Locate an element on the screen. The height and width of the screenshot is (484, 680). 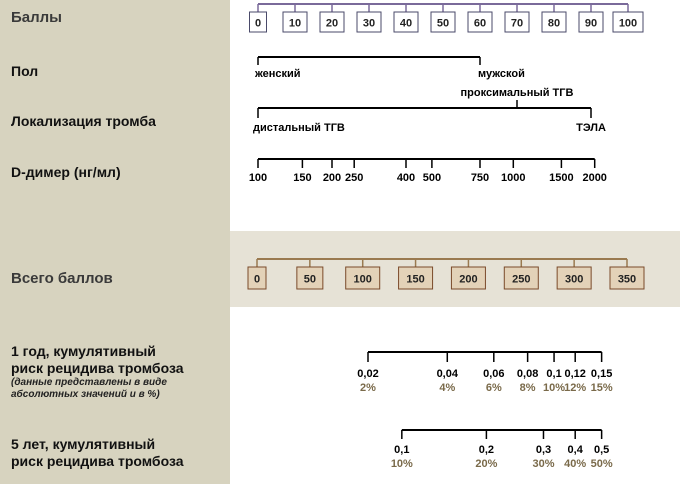
ddimer-tick-label: 200 is located at coordinates (332, 178).